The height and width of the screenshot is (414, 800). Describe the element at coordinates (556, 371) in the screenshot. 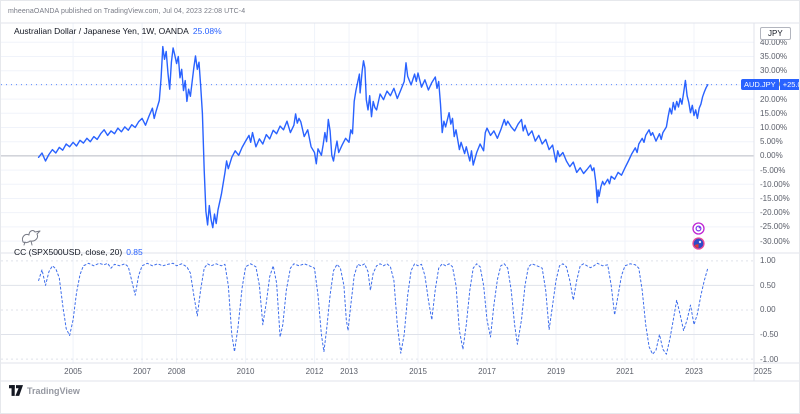

I see `time-tick-label: 2019` at that location.